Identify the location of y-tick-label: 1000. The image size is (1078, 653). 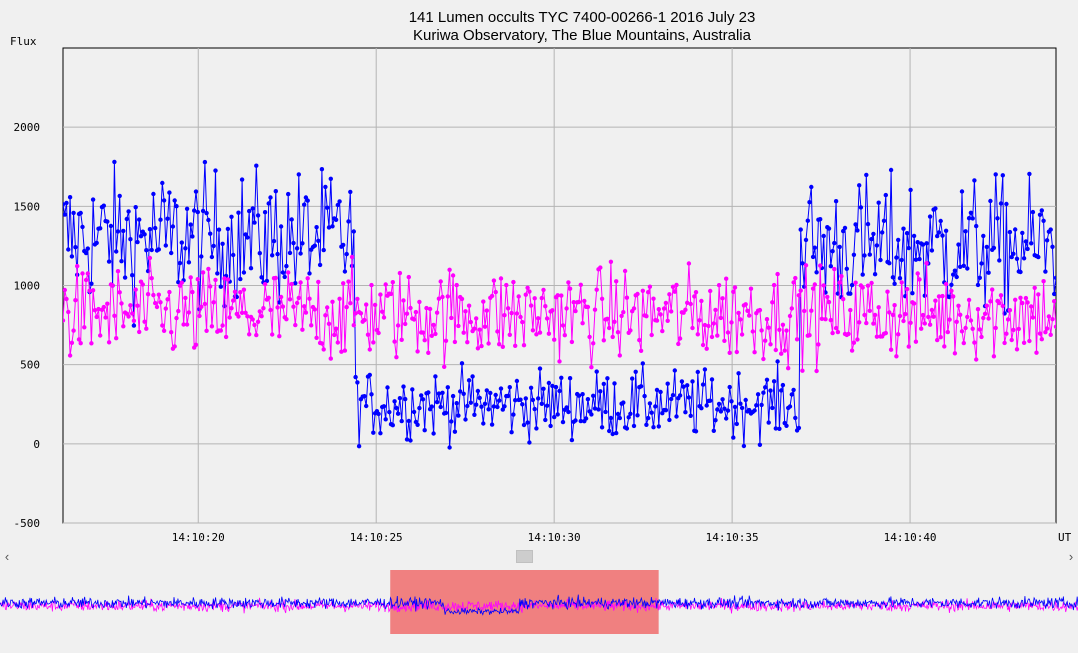
(27, 286).